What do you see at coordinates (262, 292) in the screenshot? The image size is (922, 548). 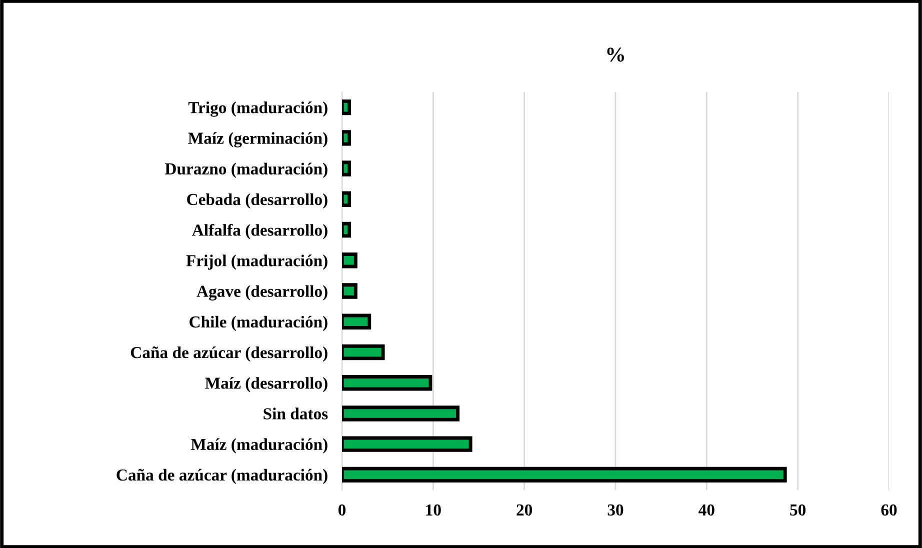 I see `y-tick-label: Agave (desarrollo)` at bounding box center [262, 292].